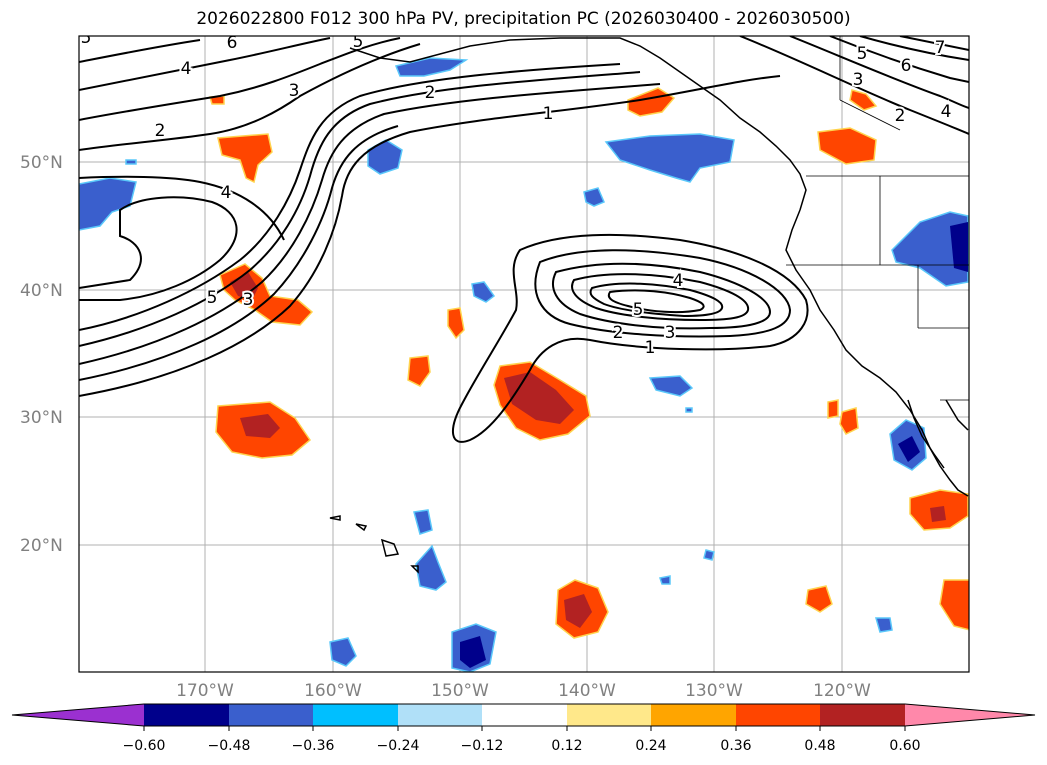 Image resolution: width=1047 pixels, height=765 pixels. Describe the element at coordinates (333, 691) in the screenshot. I see `lon-label: 160°W` at that location.